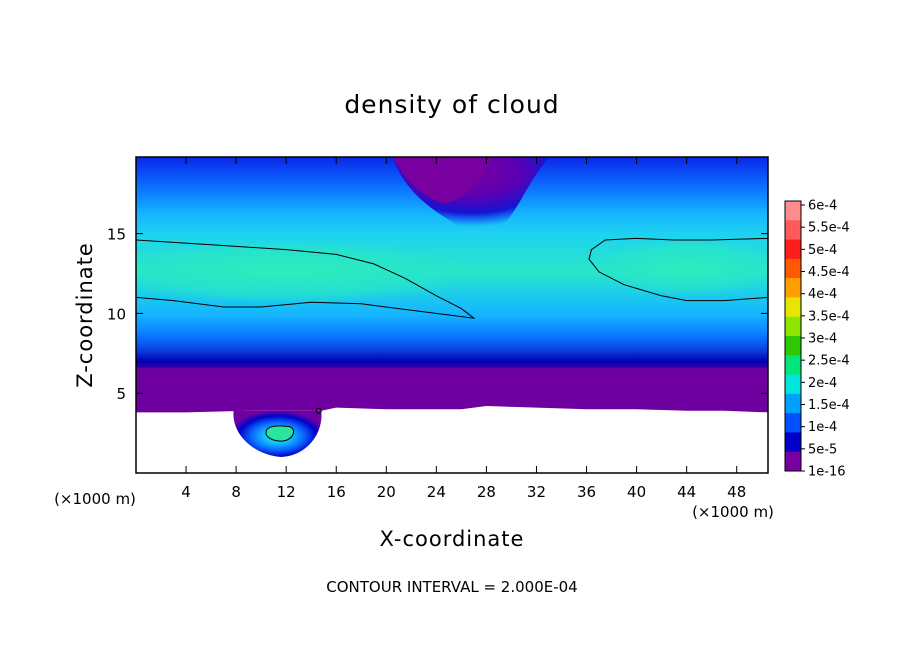 The width and height of the screenshot is (904, 654). I want to click on x-tick-label: 48, so click(736, 492).